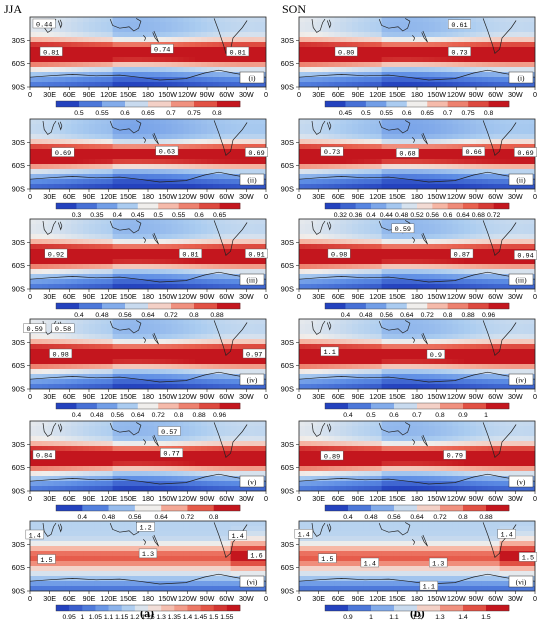 This screenshot has width=550, height=624. What do you see at coordinates (161, 617) in the screenshot?
I see `colorbar-tick-label: 1.3` at bounding box center [161, 617].